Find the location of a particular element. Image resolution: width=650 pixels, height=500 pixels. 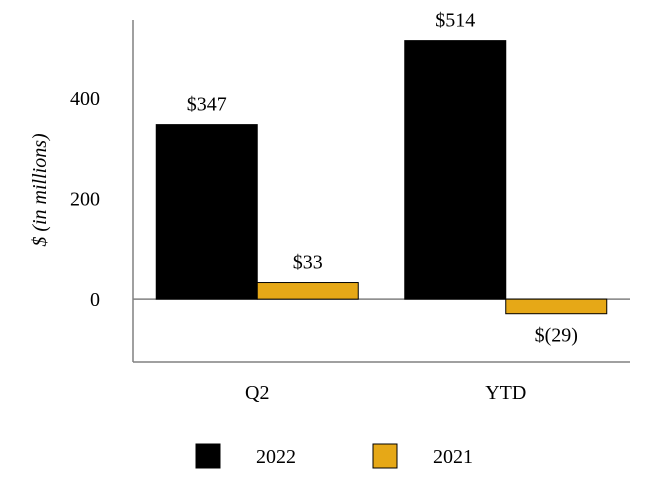

legend-swatch-2022 is located at coordinates (208, 456).